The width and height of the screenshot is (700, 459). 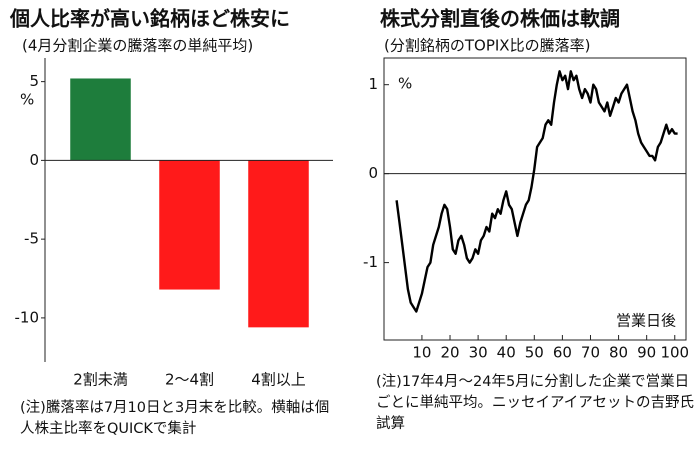 I want to click on chart-subtitle: (分割銘柄のTOPIX比の騰落率), so click(x=487, y=46).